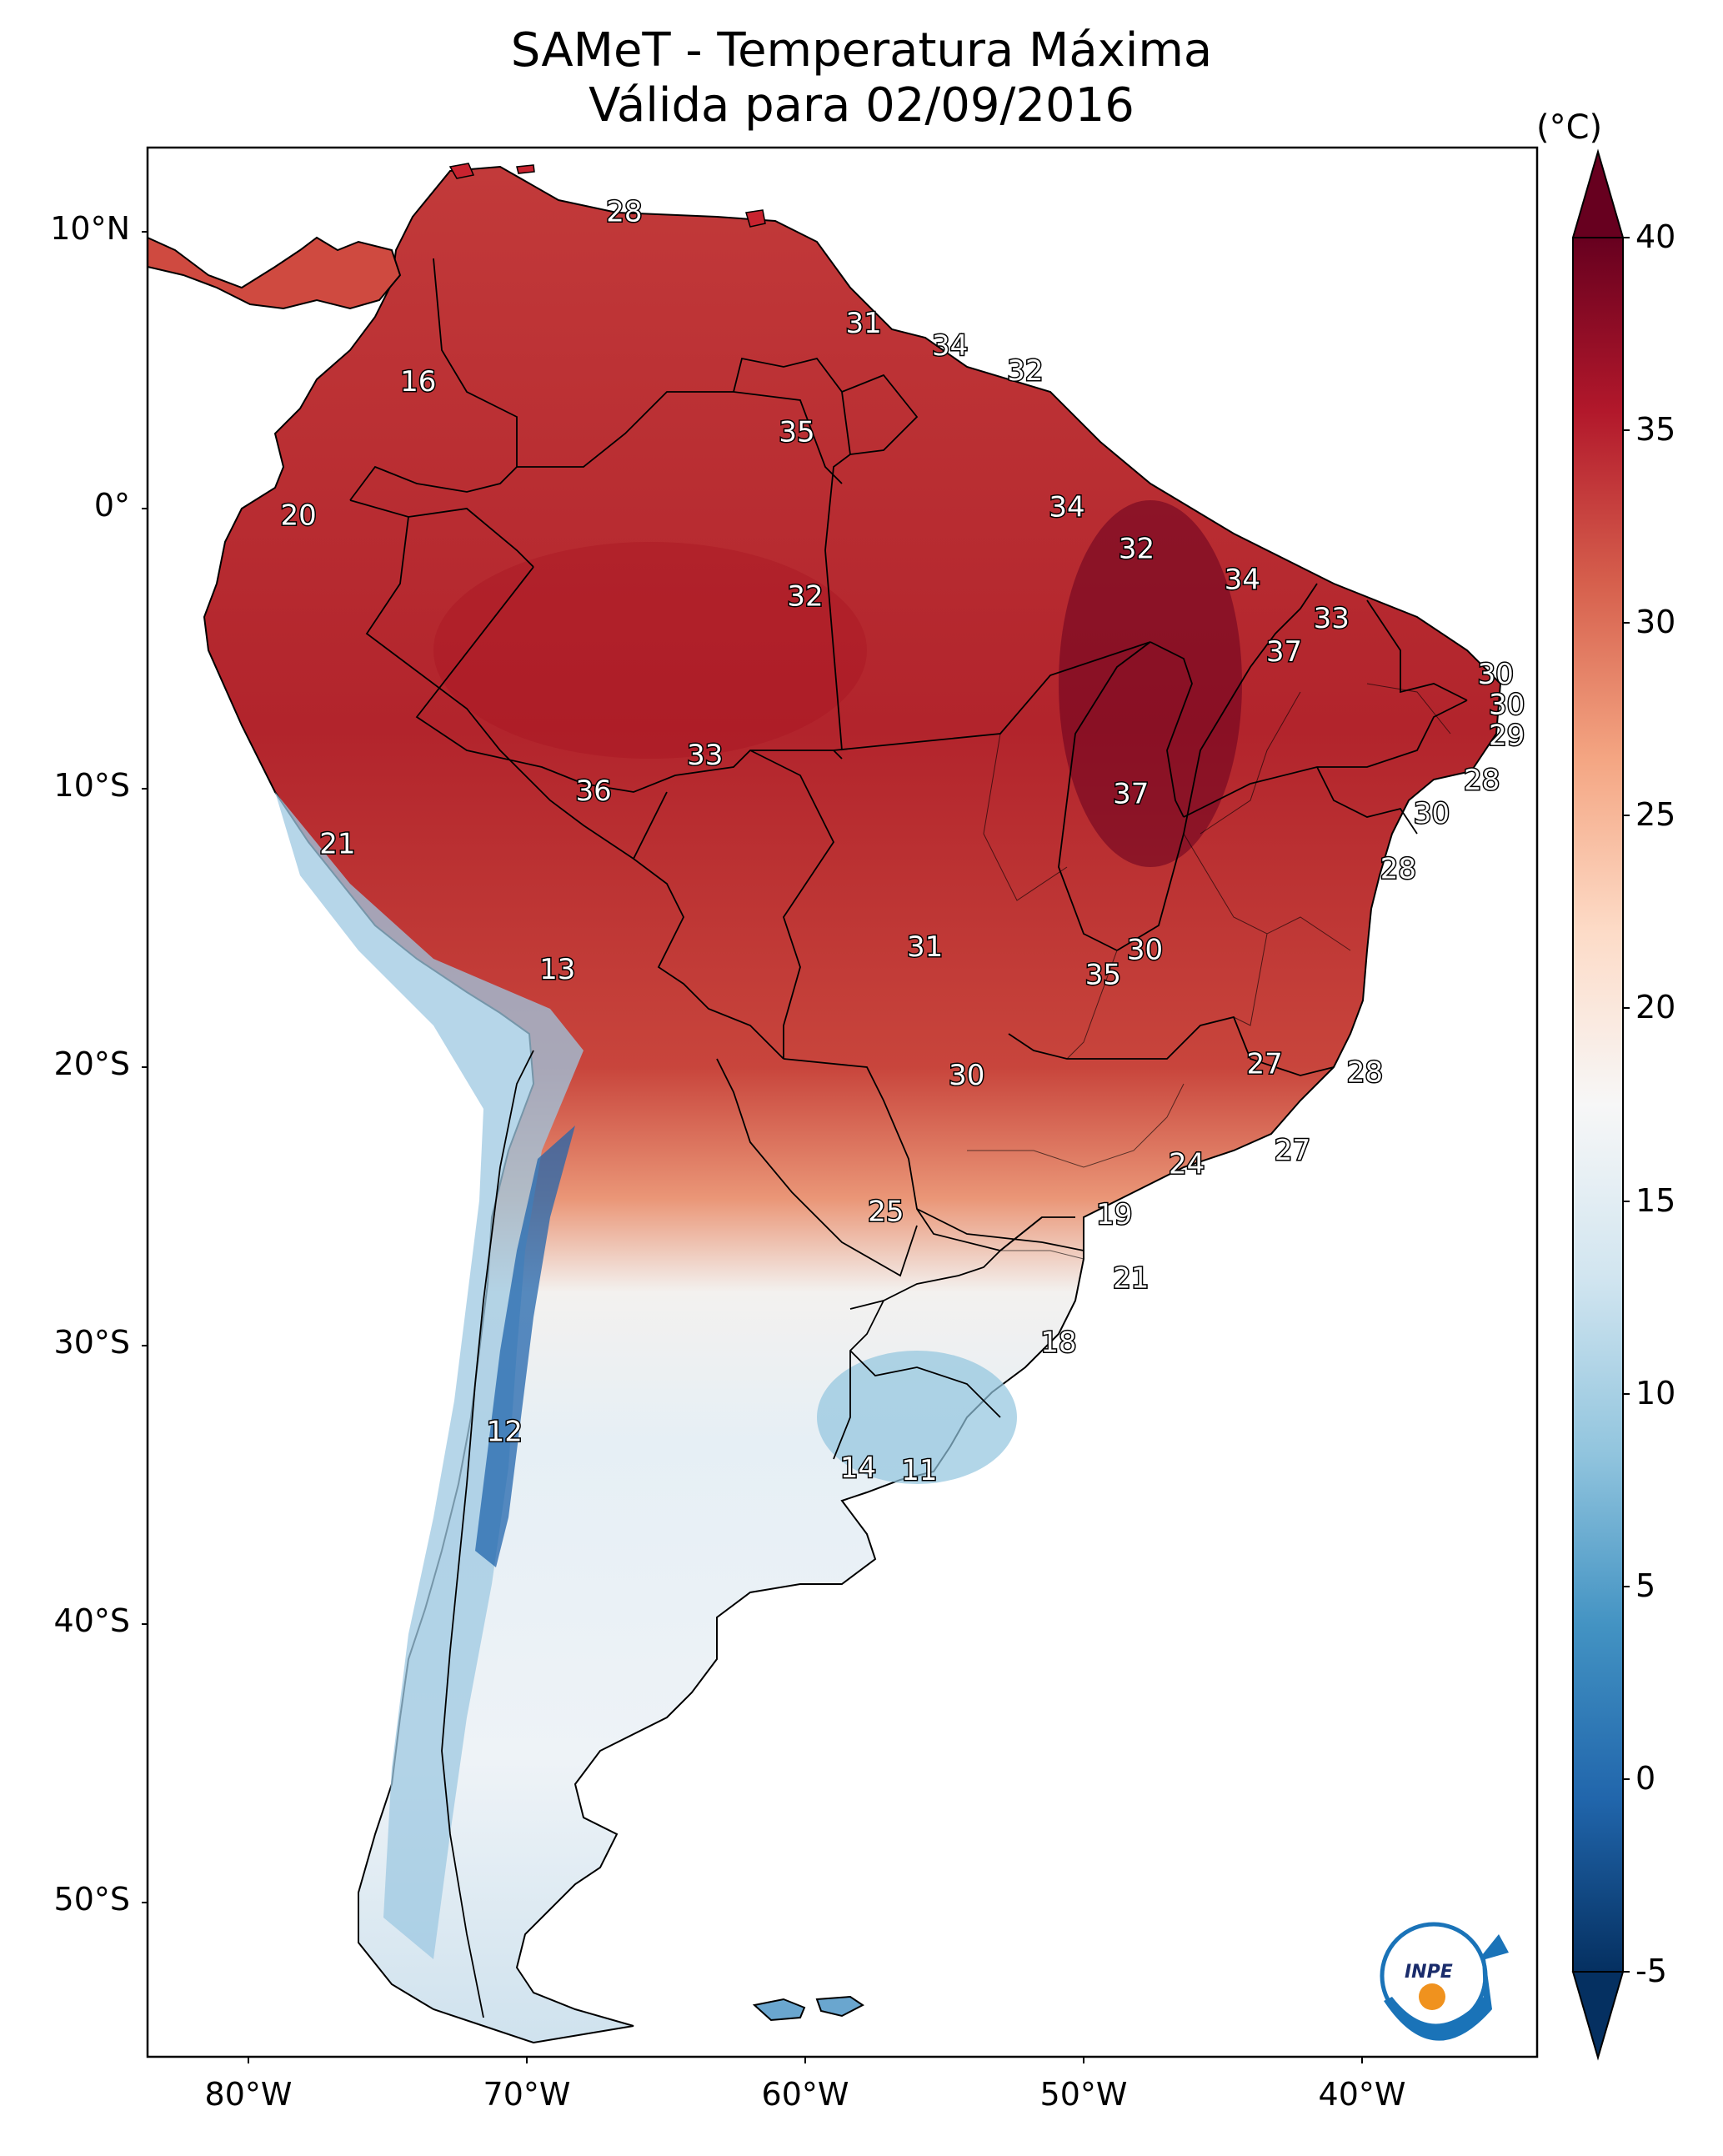  Describe the element at coordinates (861, 105) in the screenshot. I see `title-line-2: Válida para 02/09/2016` at that location.